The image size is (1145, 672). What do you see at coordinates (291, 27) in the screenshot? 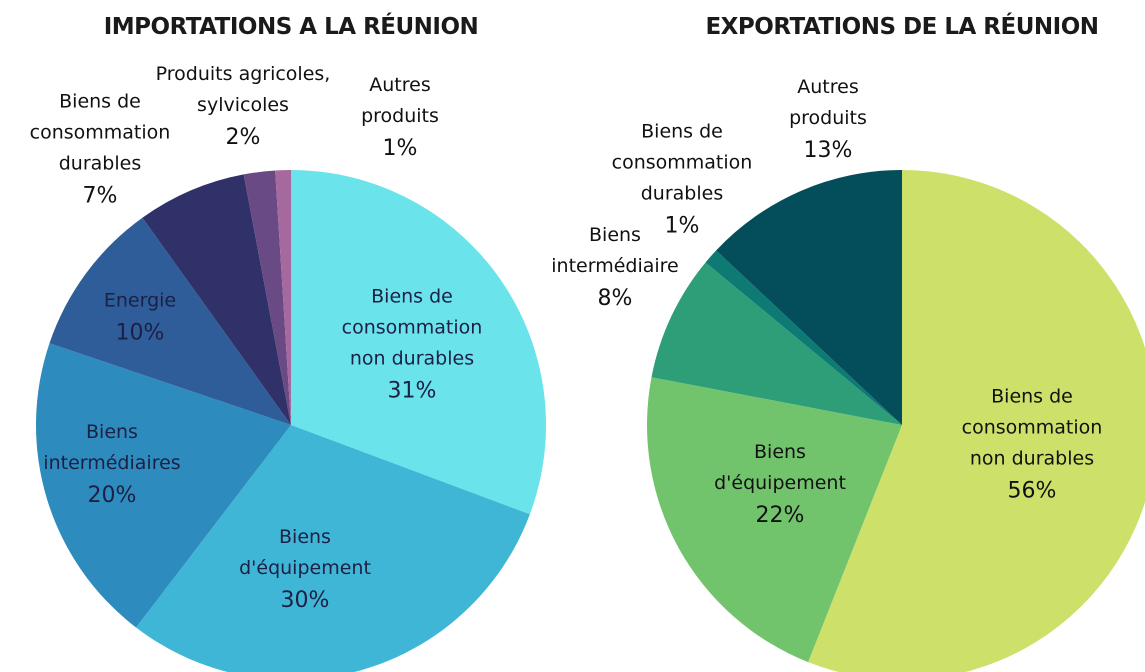
I see `chart-title: IMPORTATIONS A LA RÉUNION` at bounding box center [291, 27].